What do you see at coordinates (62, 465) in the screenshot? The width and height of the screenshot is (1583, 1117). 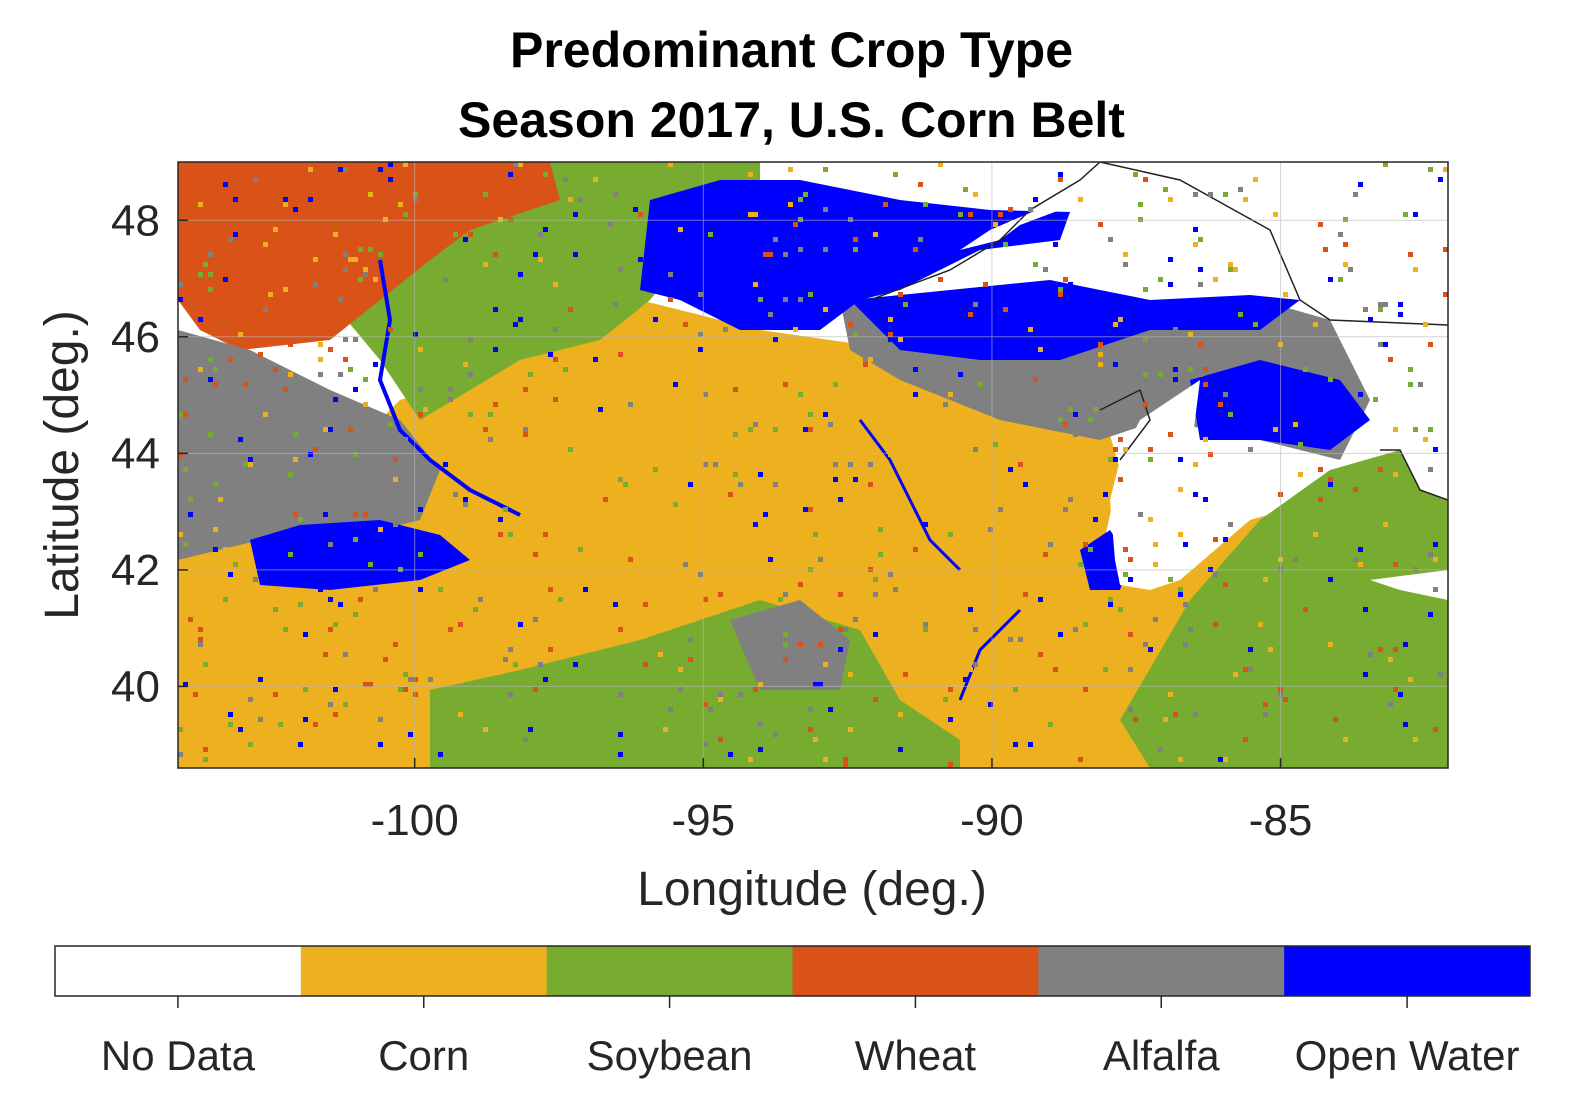 I see `y-axis-label: Latitude (deg.)` at bounding box center [62, 465].